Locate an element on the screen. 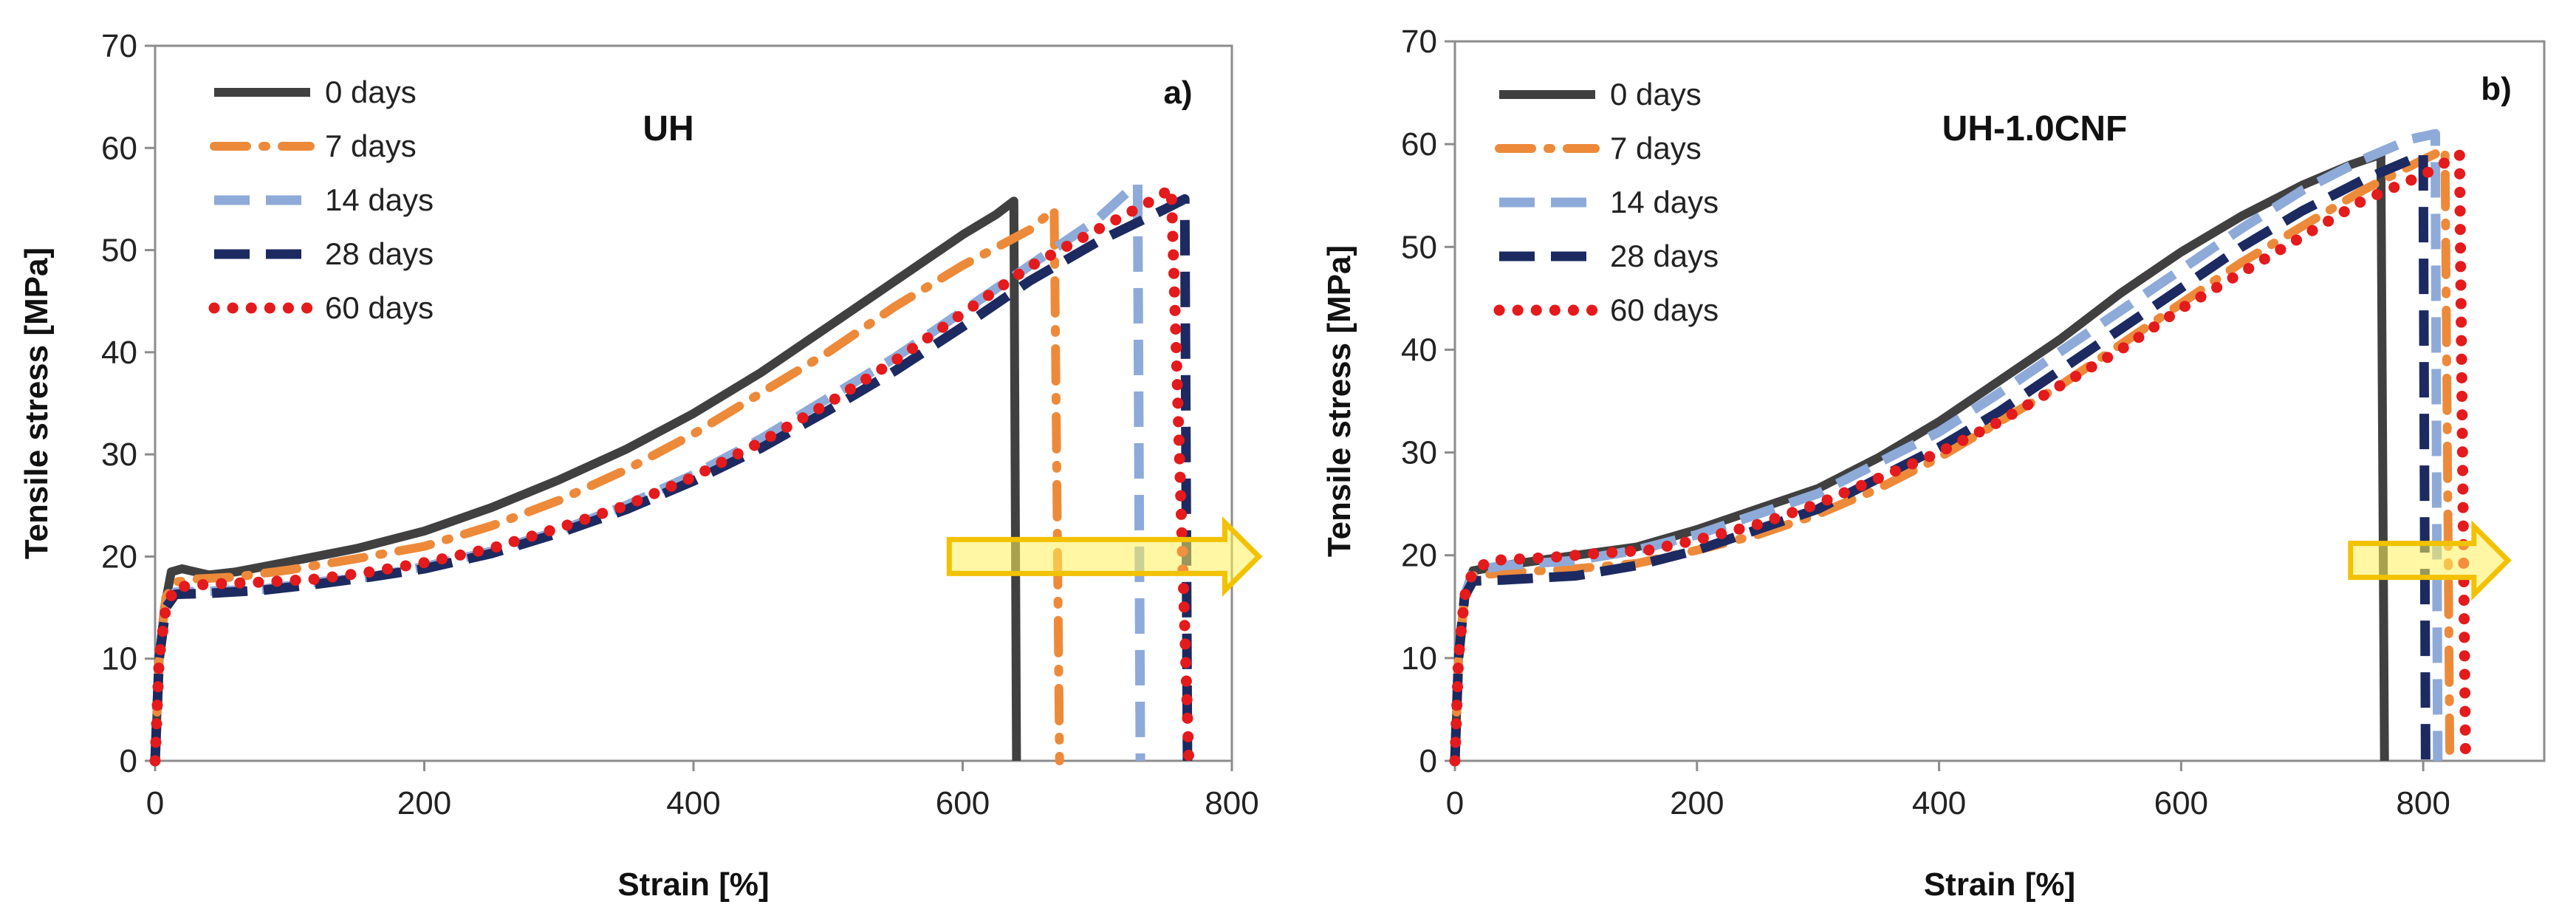 Image resolution: width=2576 pixels, height=913 pixels. panel-tag-label: a) is located at coordinates (1177, 93).